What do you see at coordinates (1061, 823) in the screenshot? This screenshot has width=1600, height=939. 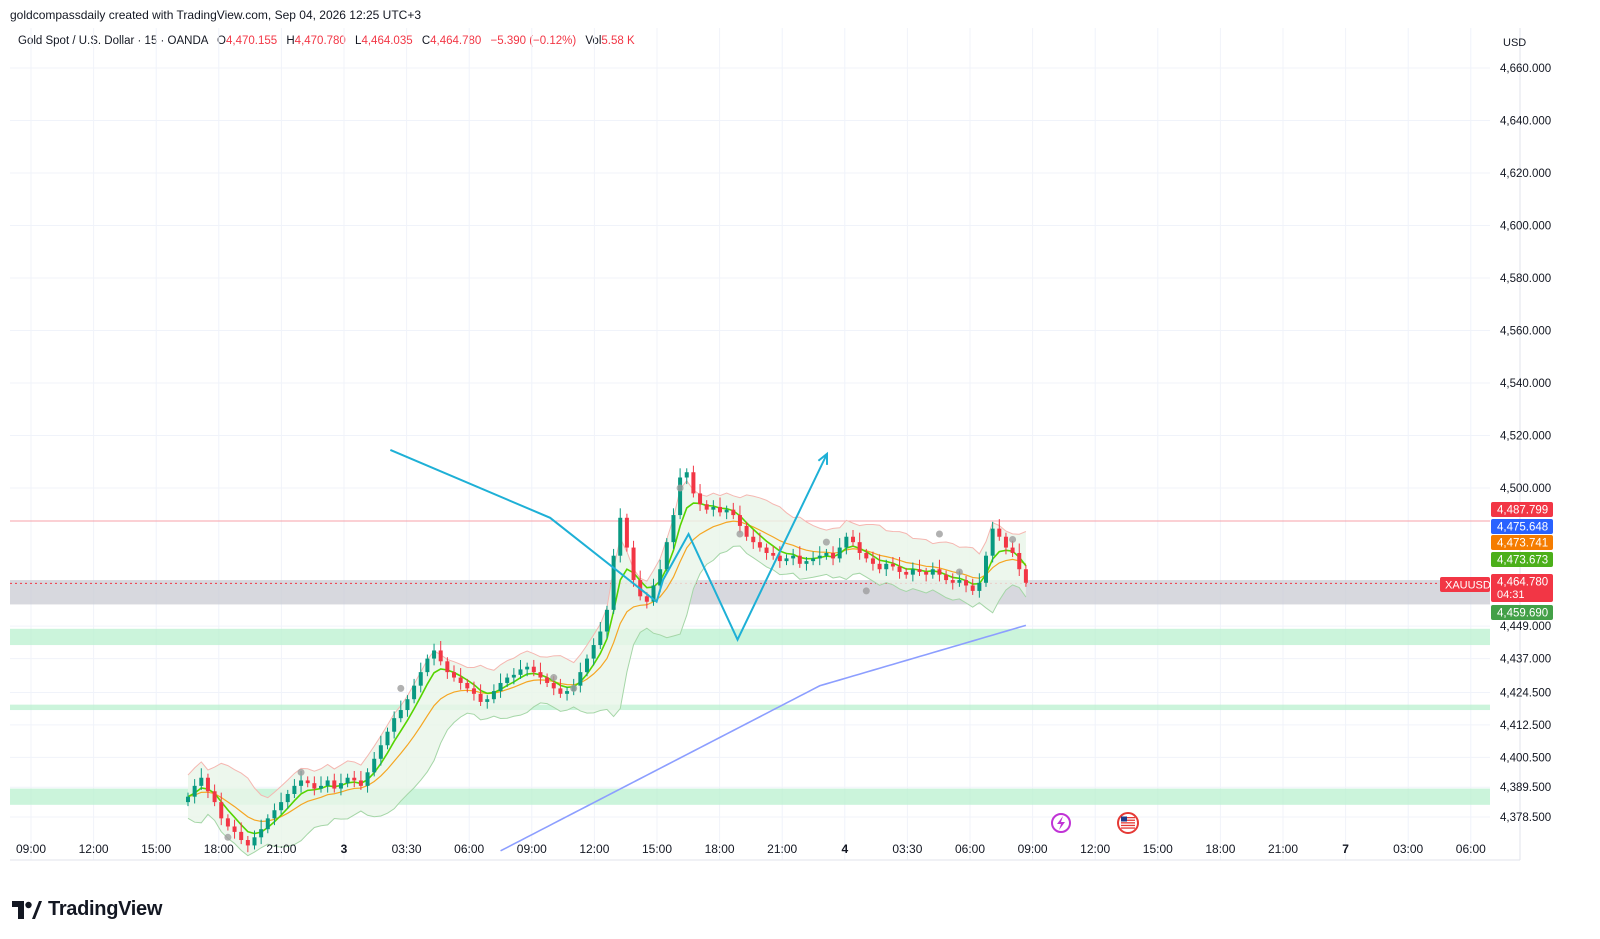 I see `flash-event-icon` at bounding box center [1061, 823].